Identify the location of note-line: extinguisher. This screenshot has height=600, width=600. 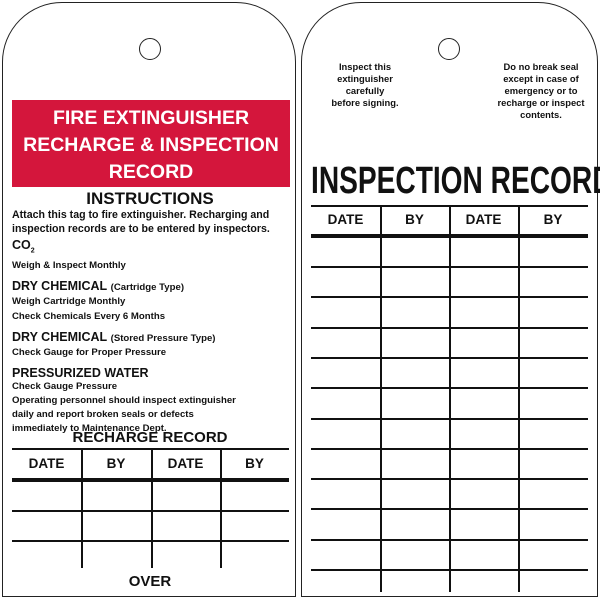
(365, 78).